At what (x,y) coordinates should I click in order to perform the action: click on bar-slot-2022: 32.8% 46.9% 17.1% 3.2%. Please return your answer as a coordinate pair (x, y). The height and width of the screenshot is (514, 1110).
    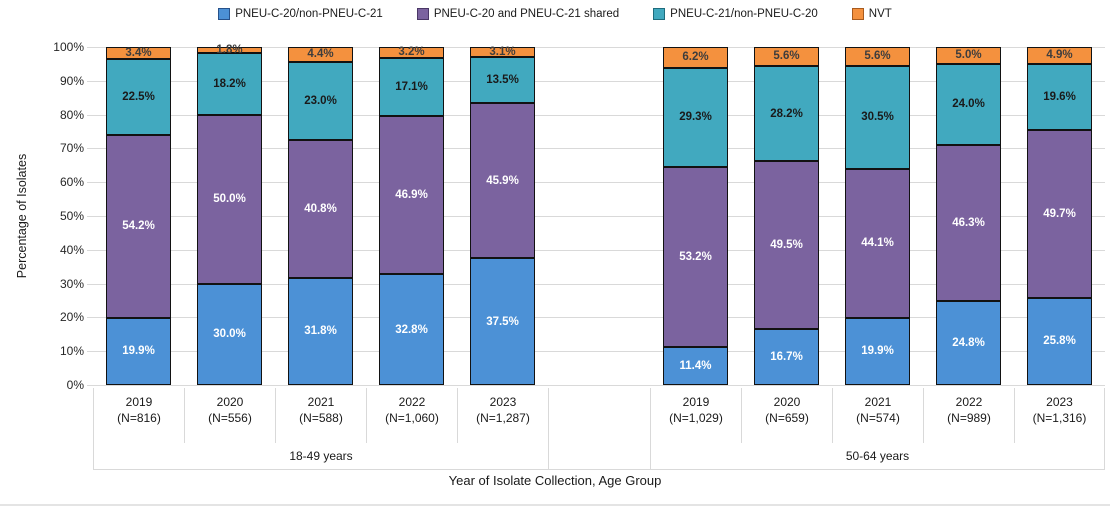
    Looking at the image, I should click on (411, 215).